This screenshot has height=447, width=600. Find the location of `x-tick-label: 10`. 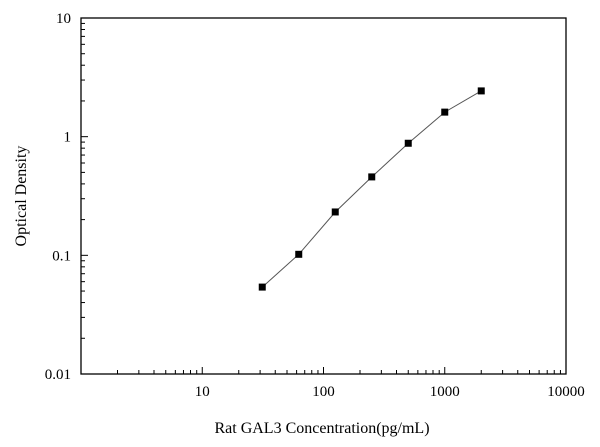

x-tick-label: 10 is located at coordinates (202, 392).